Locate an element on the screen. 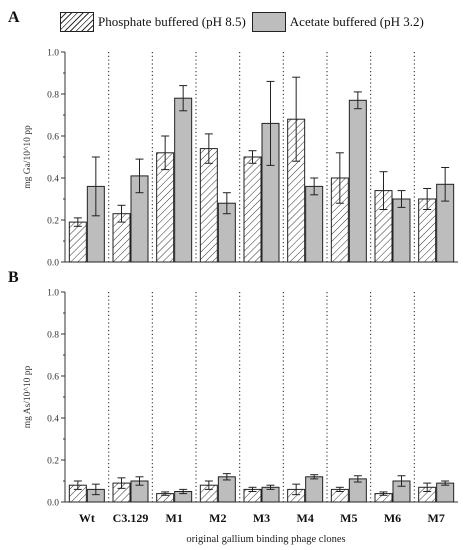 The width and height of the screenshot is (464, 550). panel-a-ytick-label: 0.8 is located at coordinates (53, 96).